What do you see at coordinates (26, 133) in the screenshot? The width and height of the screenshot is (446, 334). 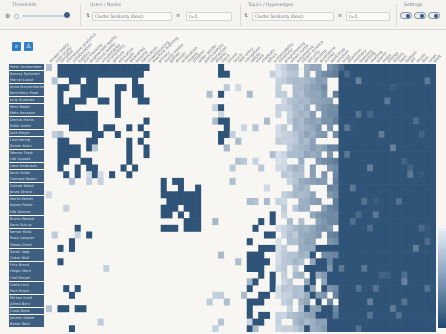 I see `row-label: Julia Meyer` at bounding box center [26, 133].